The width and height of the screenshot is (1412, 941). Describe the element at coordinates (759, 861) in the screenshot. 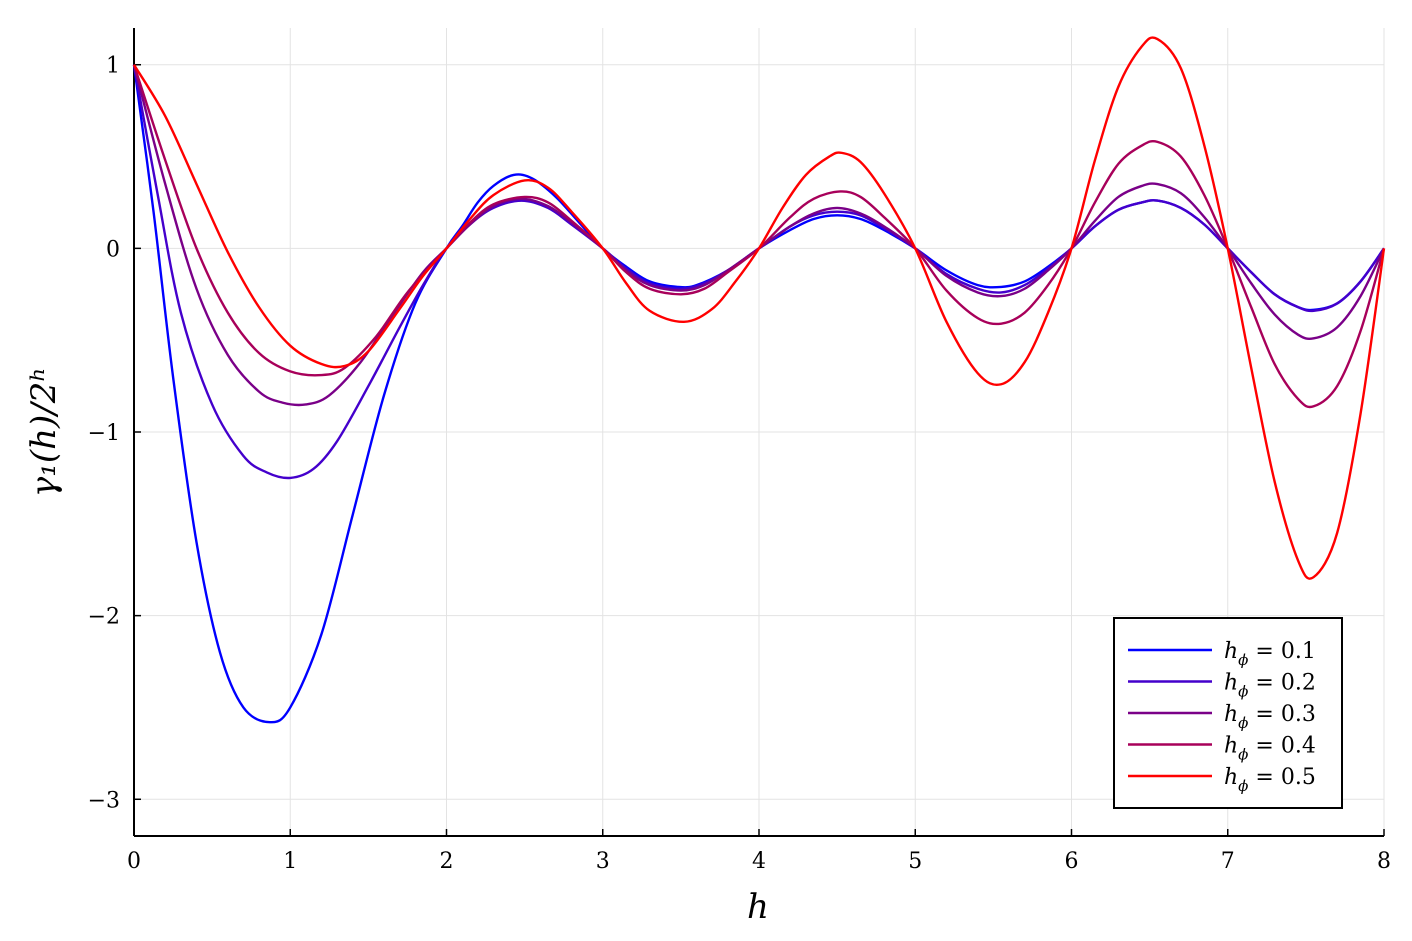

I see `x-tick-label: 4` at that location.